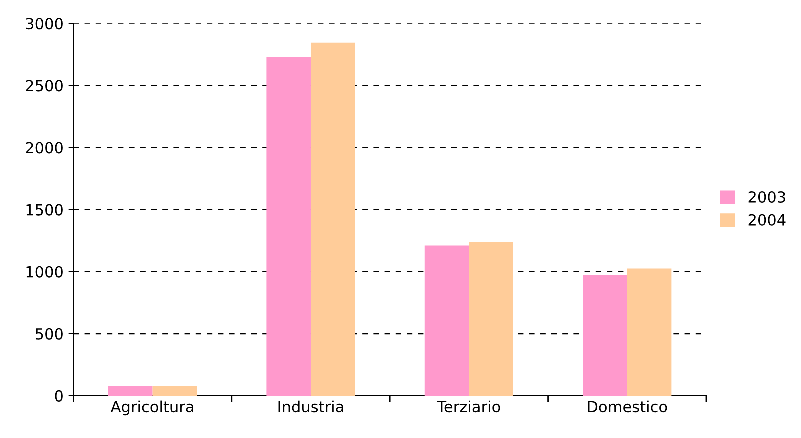 The image size is (801, 438). What do you see at coordinates (628, 406) in the screenshot?
I see `x-tick-label: Domestico` at bounding box center [628, 406].